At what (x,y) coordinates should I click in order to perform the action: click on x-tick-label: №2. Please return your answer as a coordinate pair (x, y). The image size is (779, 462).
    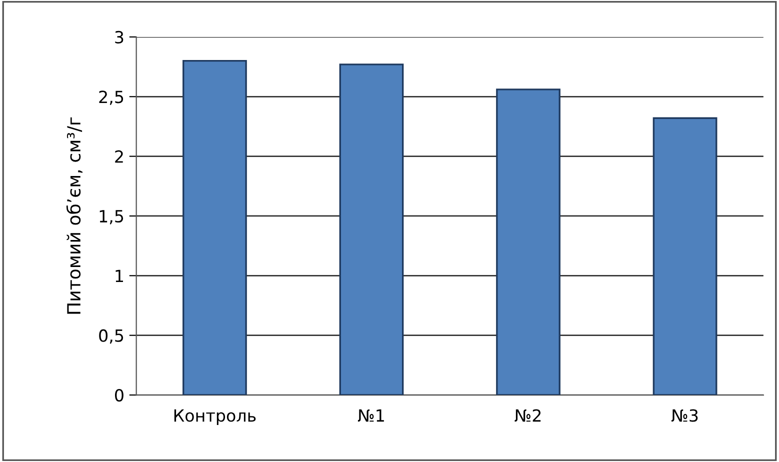
    Looking at the image, I should click on (527, 415).